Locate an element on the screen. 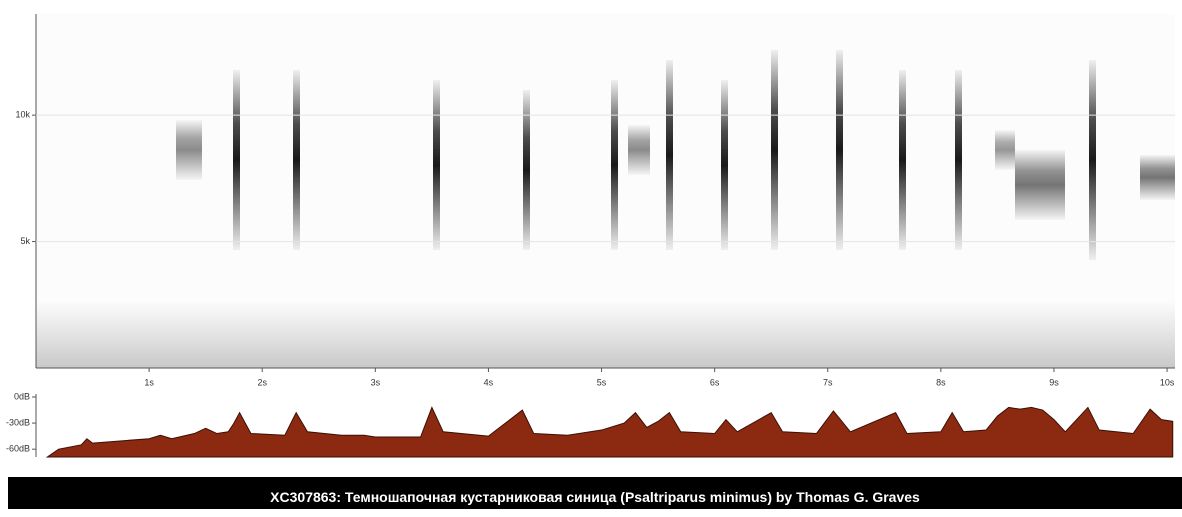  x-tick-label: 8s is located at coordinates (941, 382).